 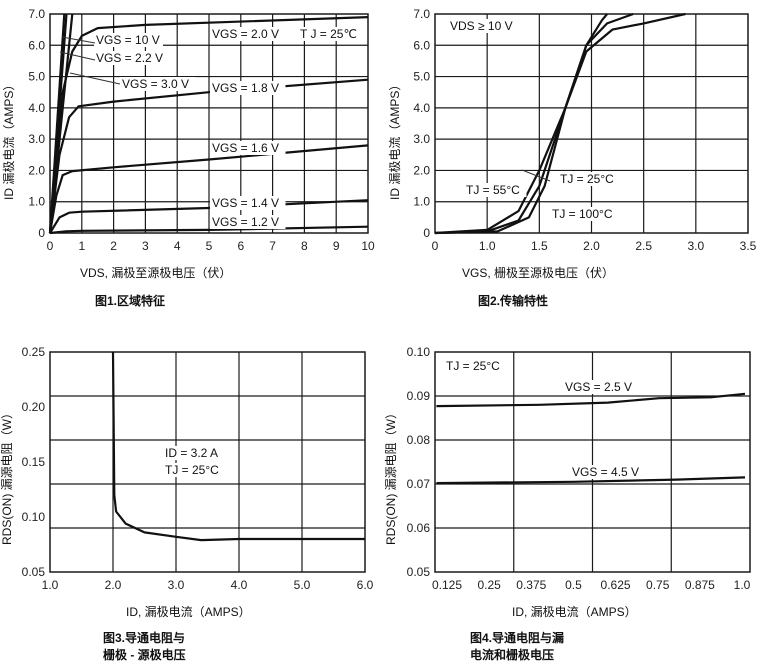 I want to click on y-tick-label: 0, so click(x=41, y=233).